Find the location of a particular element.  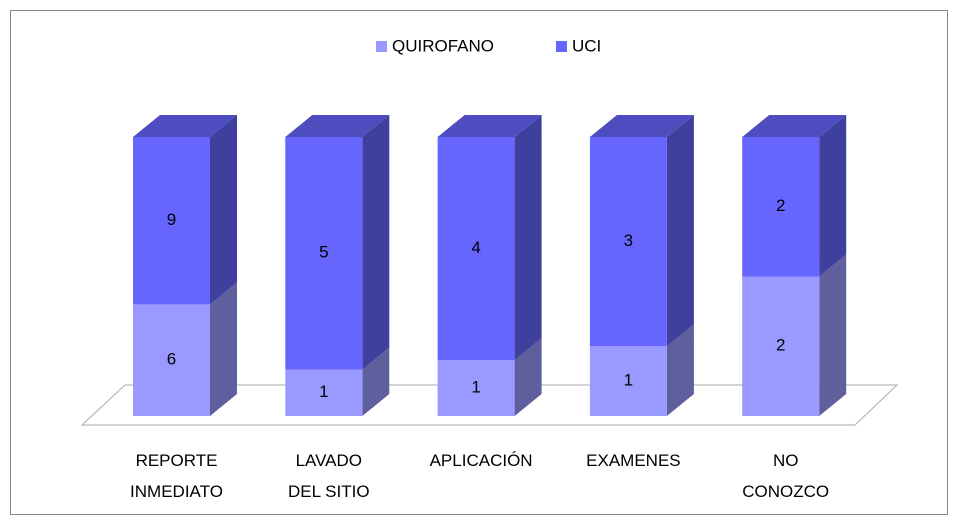

x-tick-label: EXAMENES is located at coordinates (633, 460).